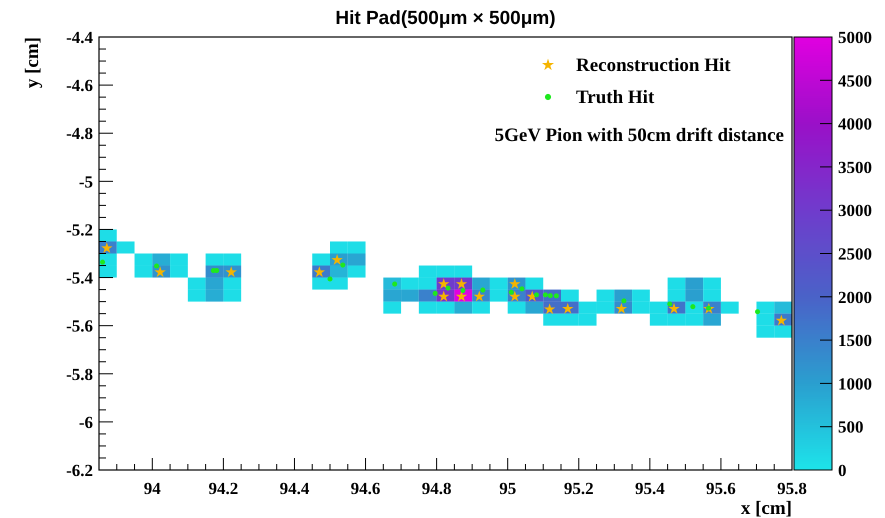  I want to click on legend-label: Reconstruction Hit, so click(654, 65).